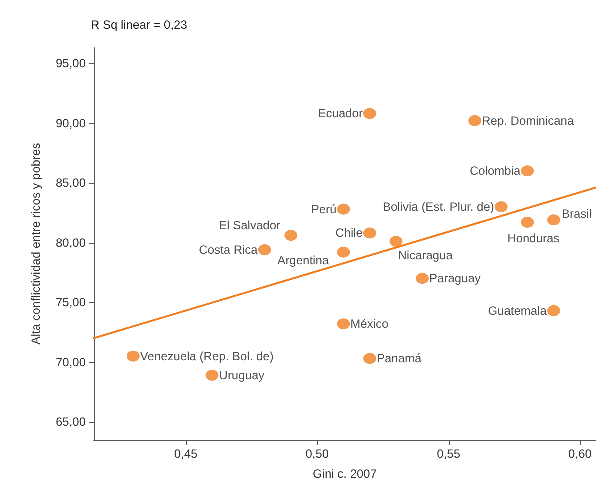  I want to click on annotation: Paraguay, so click(455, 279).